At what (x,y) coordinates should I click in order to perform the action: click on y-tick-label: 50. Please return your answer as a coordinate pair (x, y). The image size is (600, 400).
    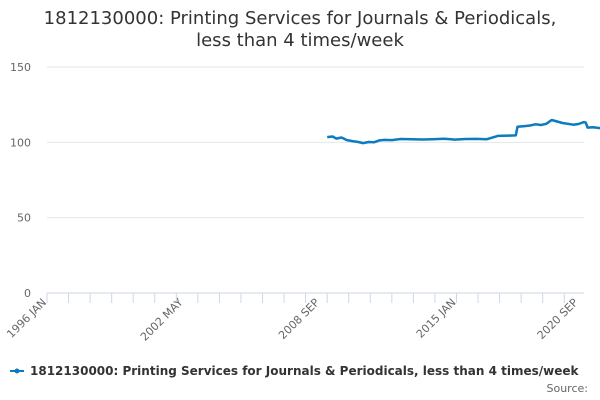
    Looking at the image, I should click on (24, 218).